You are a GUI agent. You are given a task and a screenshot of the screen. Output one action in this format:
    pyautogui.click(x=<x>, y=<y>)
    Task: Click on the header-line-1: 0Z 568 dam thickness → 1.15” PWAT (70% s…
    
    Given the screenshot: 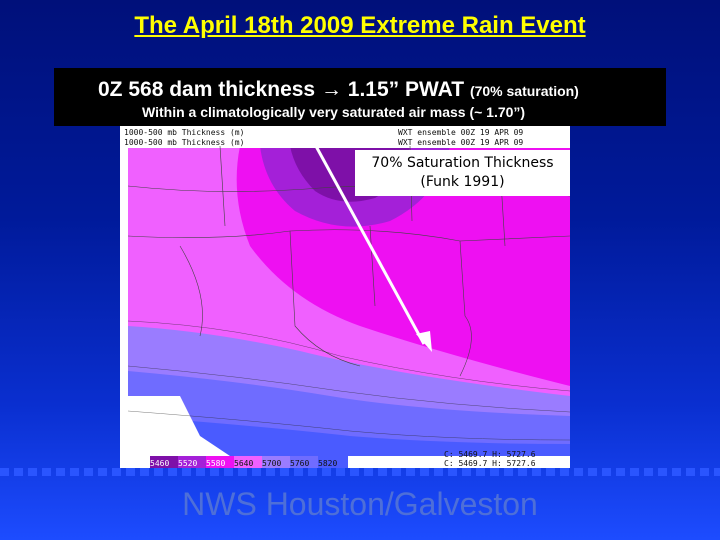 What is the action you would take?
    pyautogui.click(x=338, y=90)
    